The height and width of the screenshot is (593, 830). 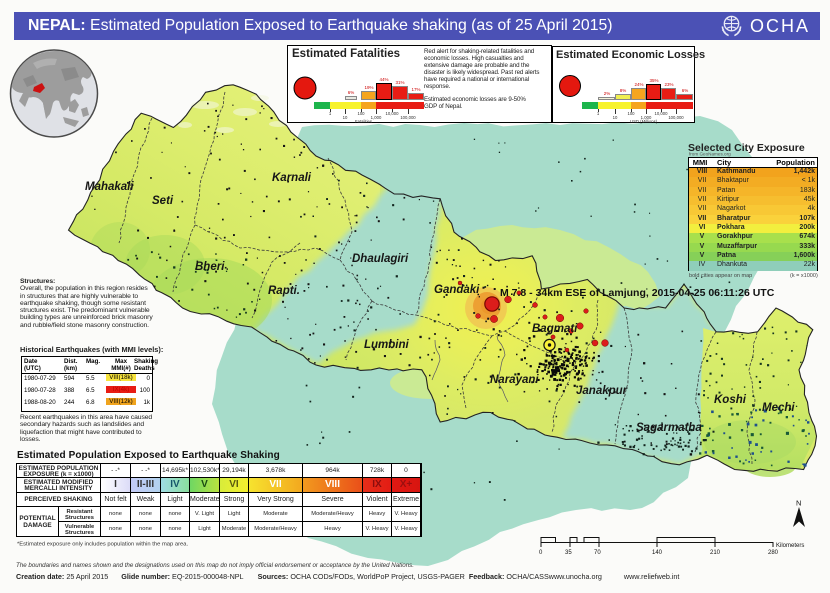 I want to click on svg-text: Narayani, so click(x=514, y=380).